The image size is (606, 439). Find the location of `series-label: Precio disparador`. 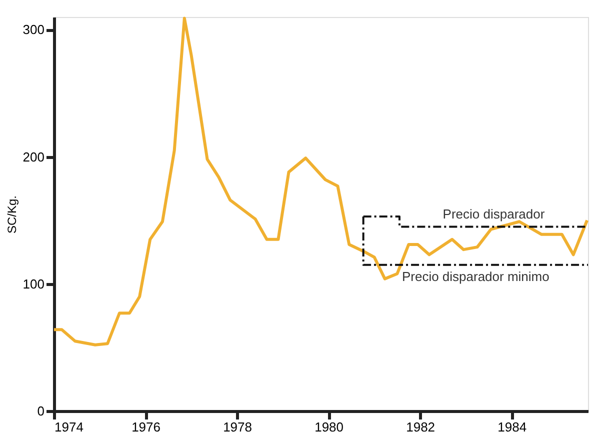

series-label: Precio disparador is located at coordinates (494, 214).